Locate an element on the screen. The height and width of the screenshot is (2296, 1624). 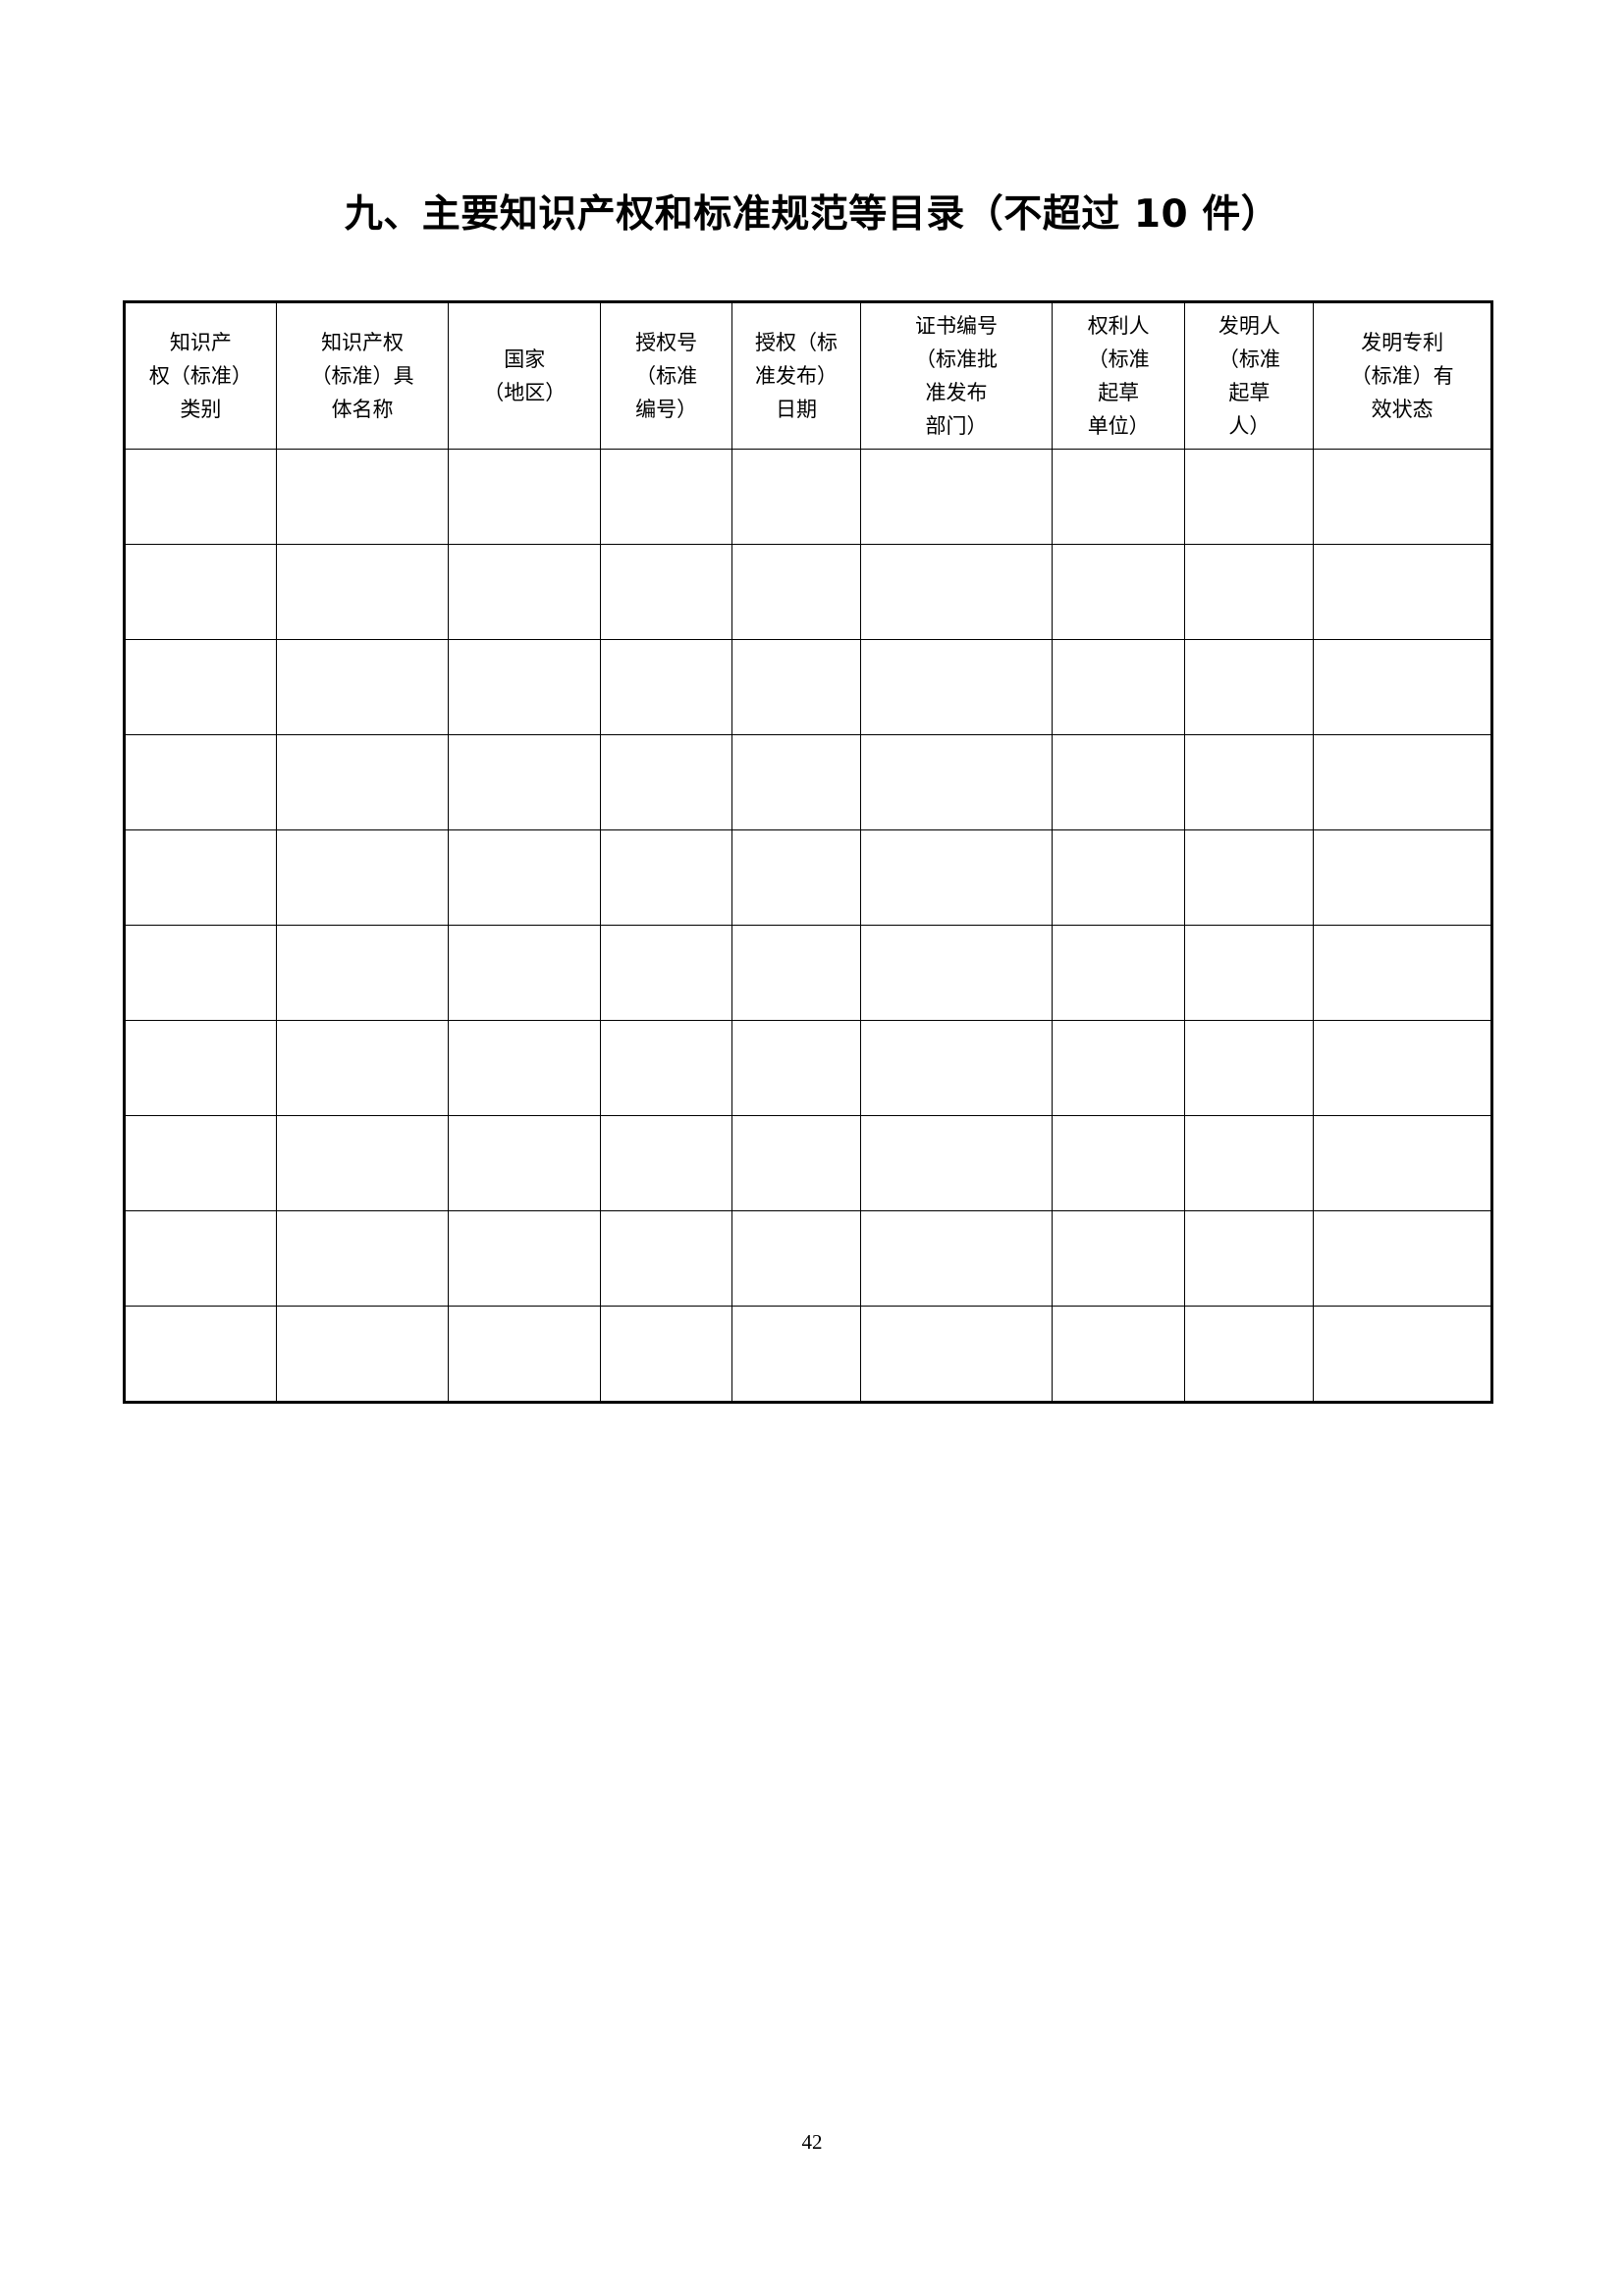
column-header-line: 单位） is located at coordinates (1118, 427).